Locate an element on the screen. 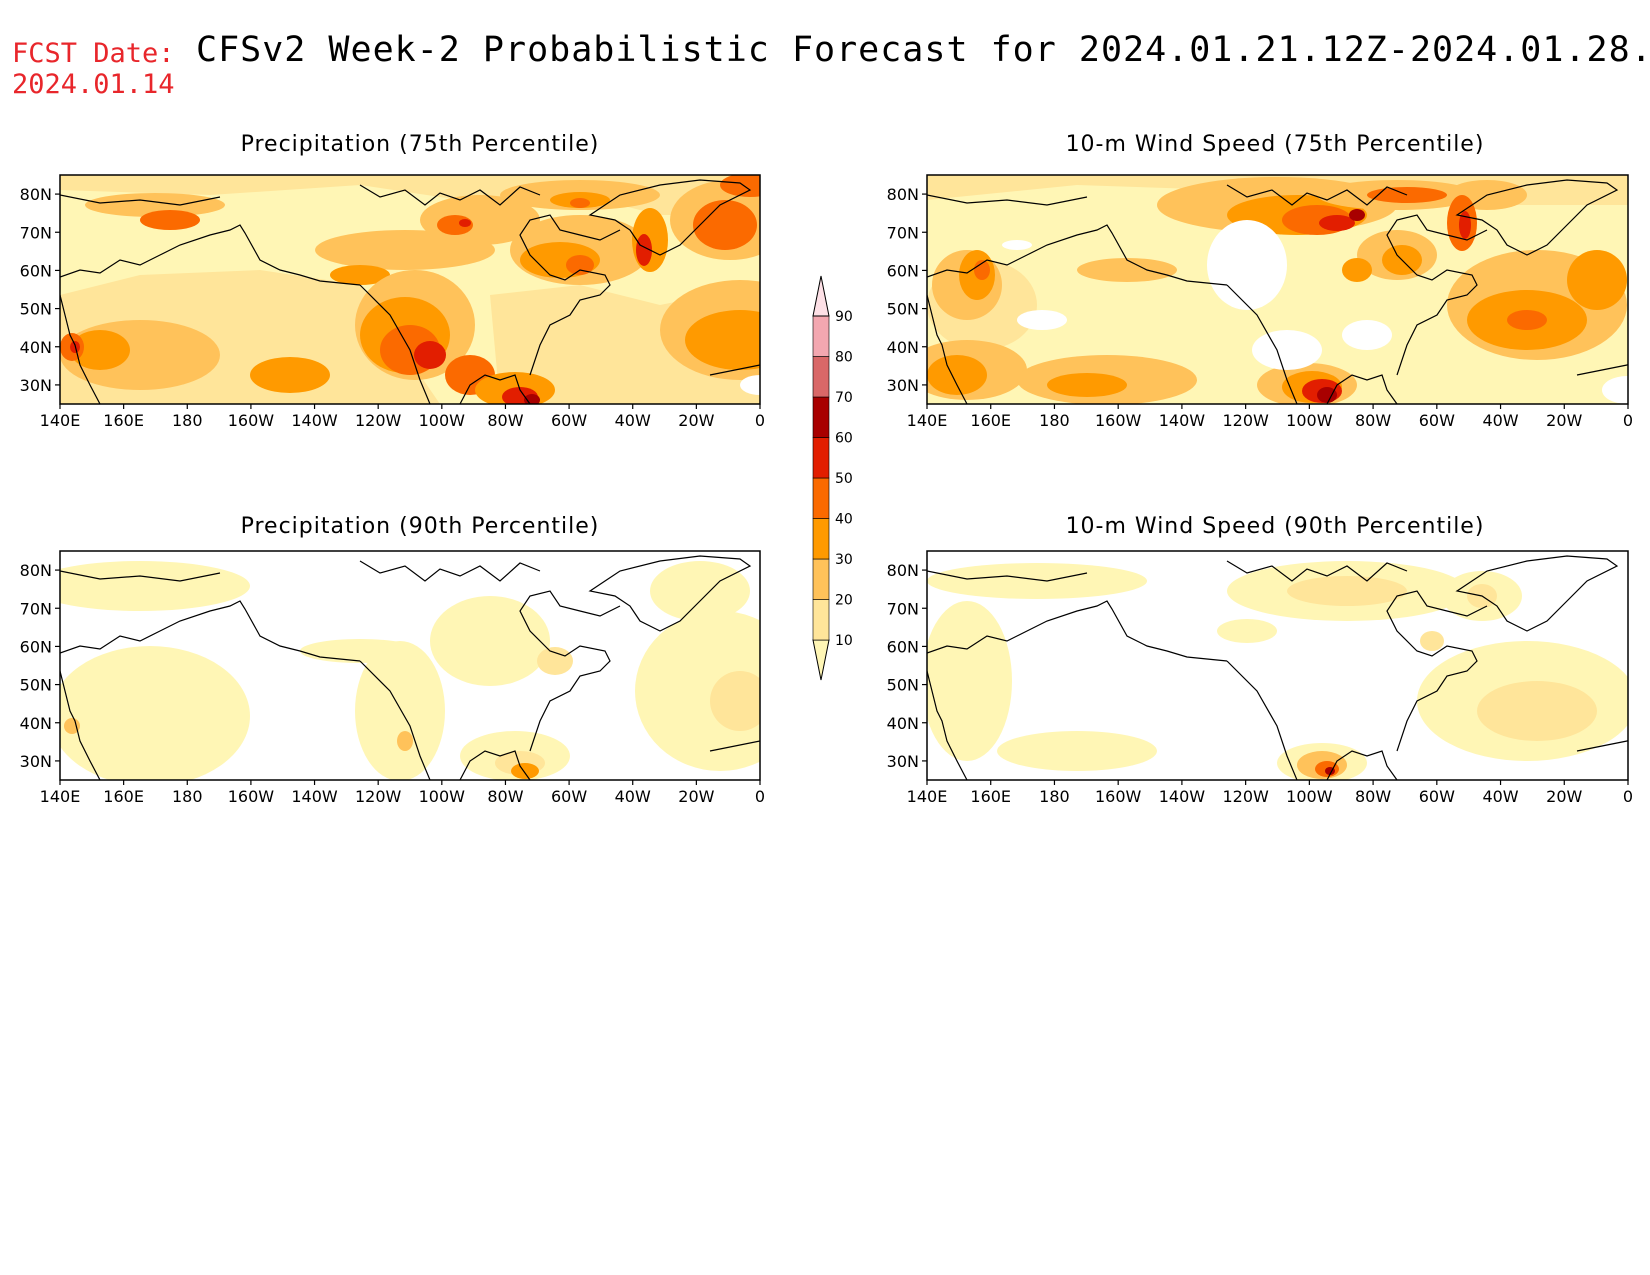  panel-title-precip-75: Precipitation (75th Percentile) is located at coordinates (420, 144).